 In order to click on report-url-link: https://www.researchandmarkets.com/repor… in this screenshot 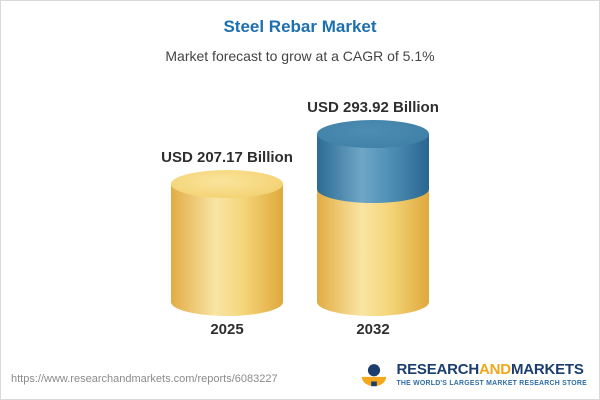, I will do `click(144, 379)`.